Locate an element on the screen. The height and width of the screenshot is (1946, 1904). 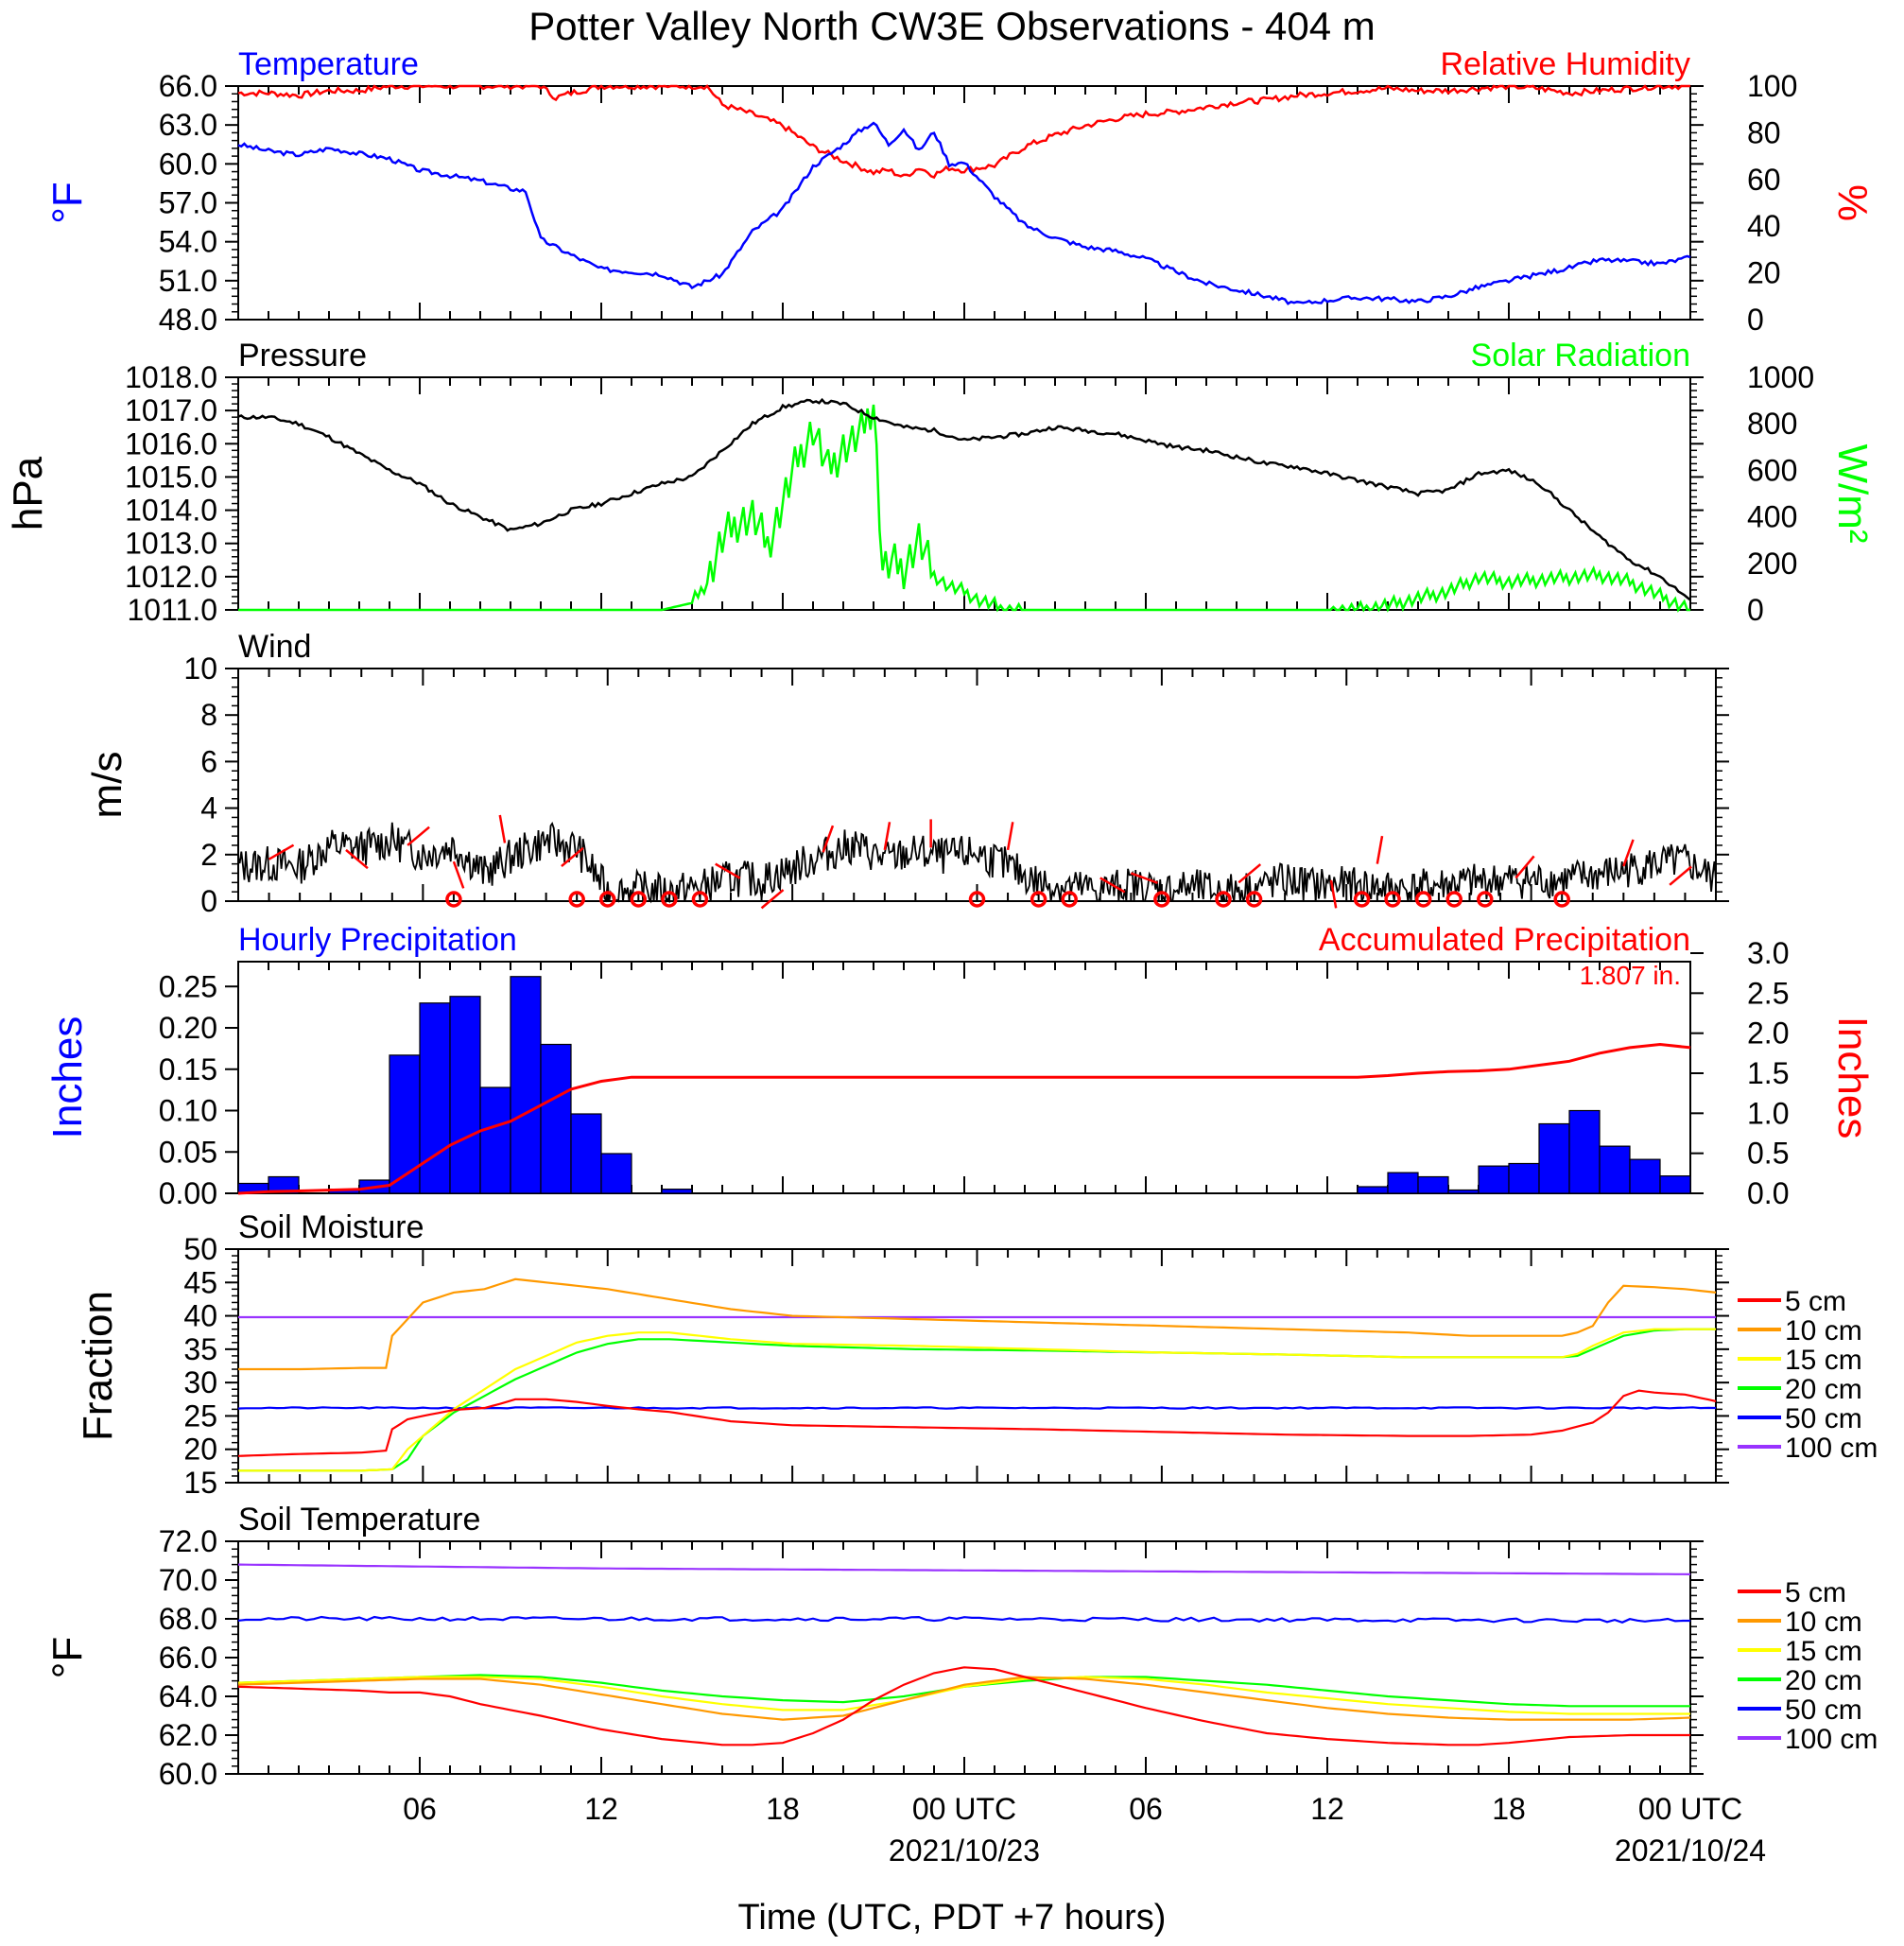
solar-radiation-title: Solar Radiation is located at coordinates (1580, 356).